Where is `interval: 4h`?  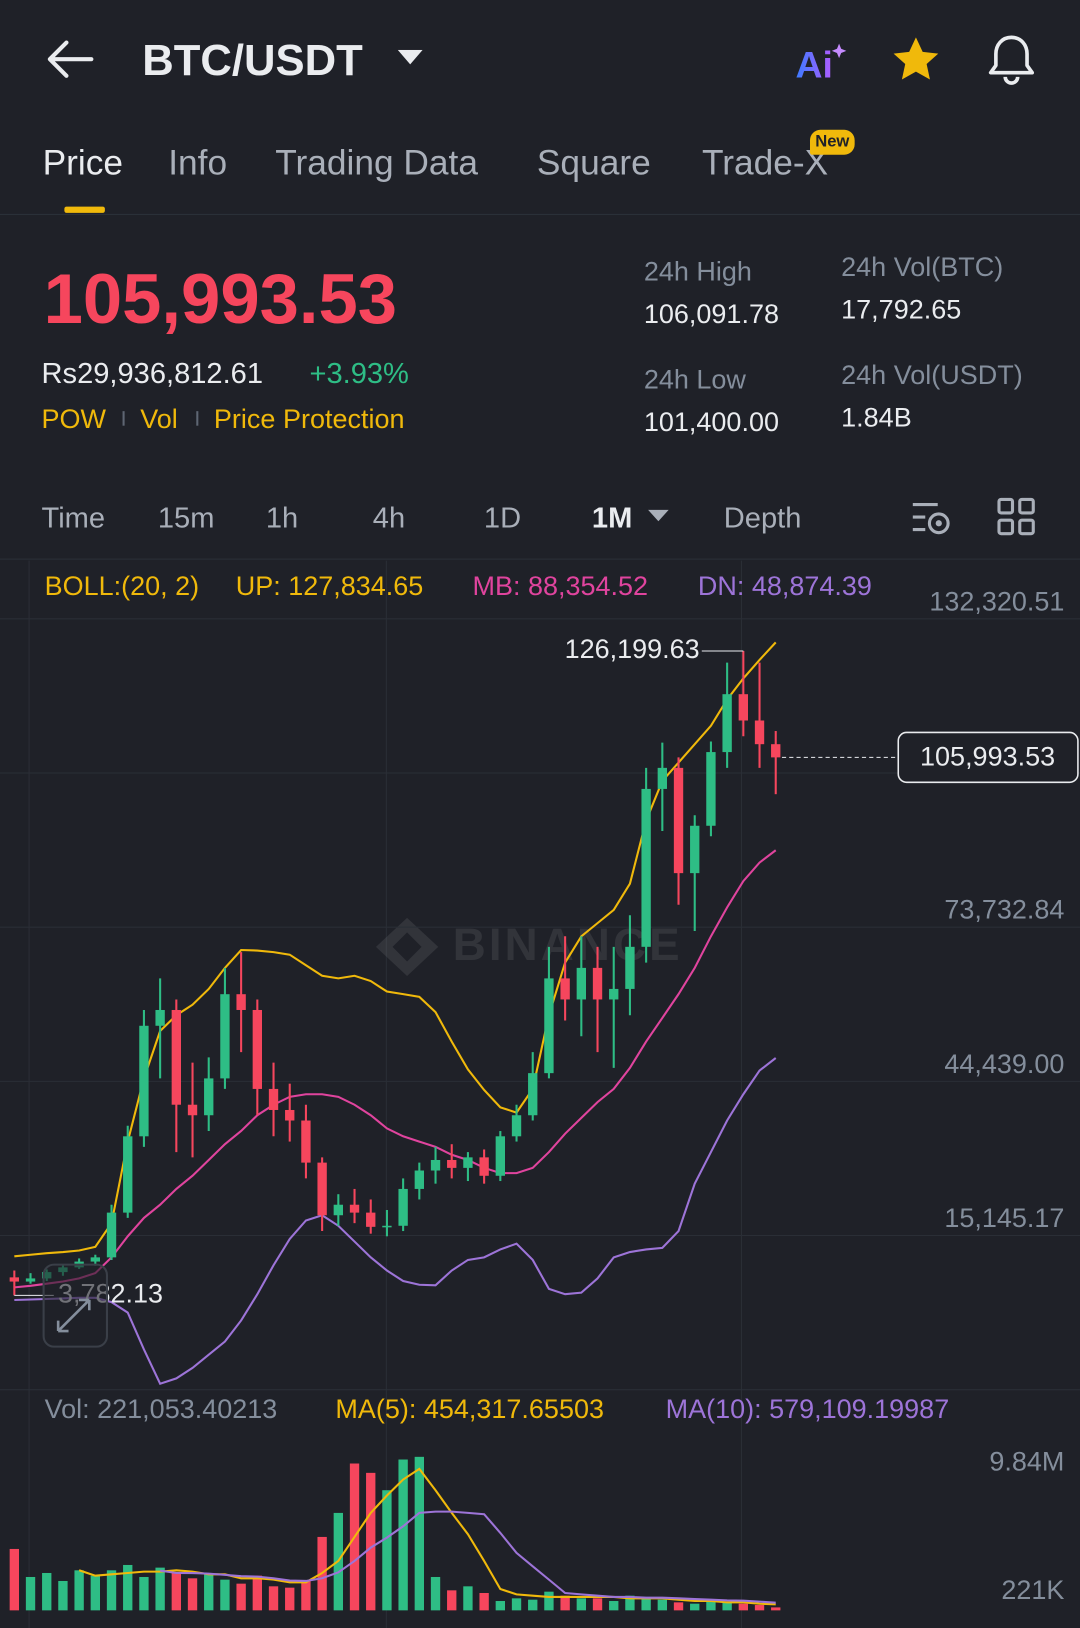
interval: 4h is located at coordinates (389, 517).